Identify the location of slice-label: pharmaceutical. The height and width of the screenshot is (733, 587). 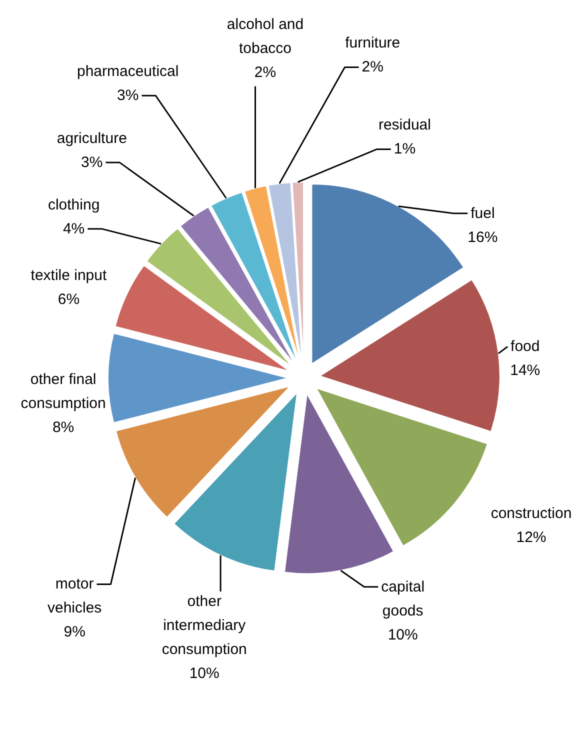
(127, 71).